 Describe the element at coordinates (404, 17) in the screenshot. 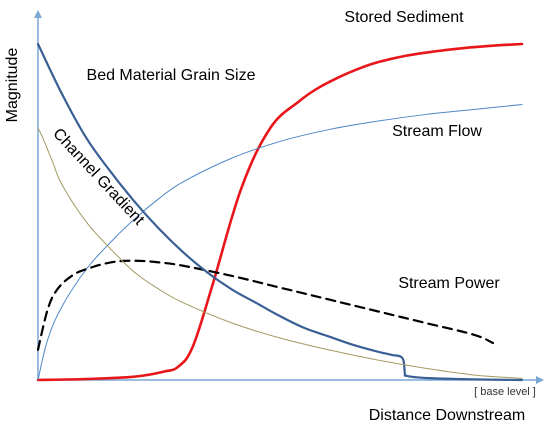

I see `label-stored-sediment: Stored Sediment` at that location.